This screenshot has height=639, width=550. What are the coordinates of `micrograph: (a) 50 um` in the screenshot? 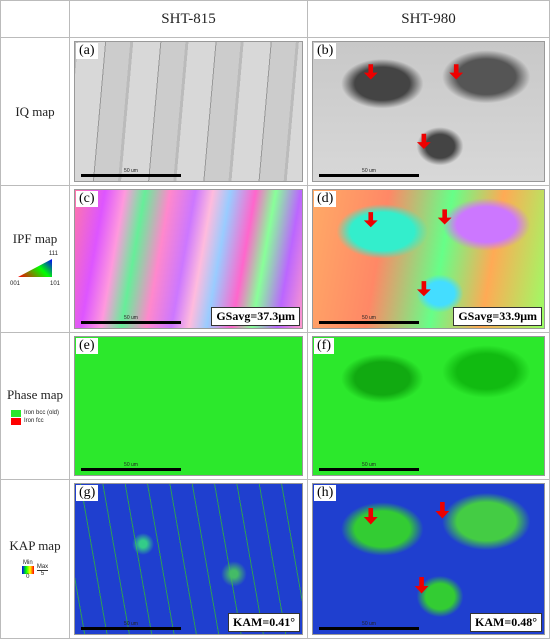 It's located at (188, 111).